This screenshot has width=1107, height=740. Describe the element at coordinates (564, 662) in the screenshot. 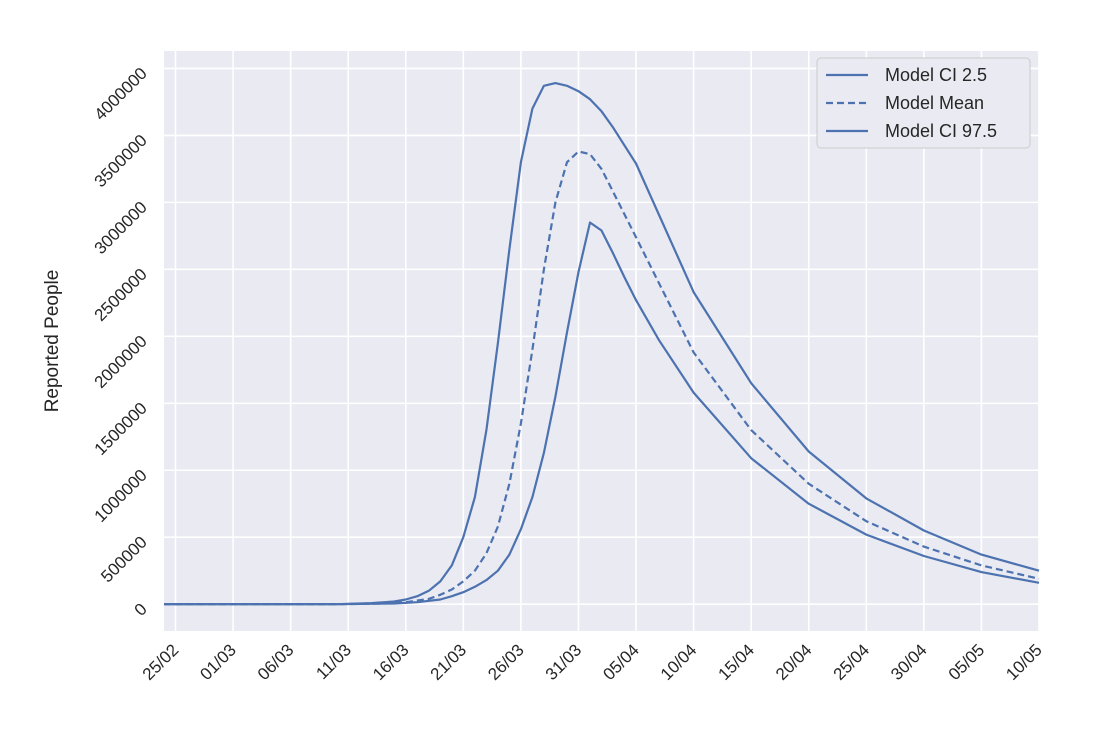

I see `x-tick-label: 31/03` at that location.